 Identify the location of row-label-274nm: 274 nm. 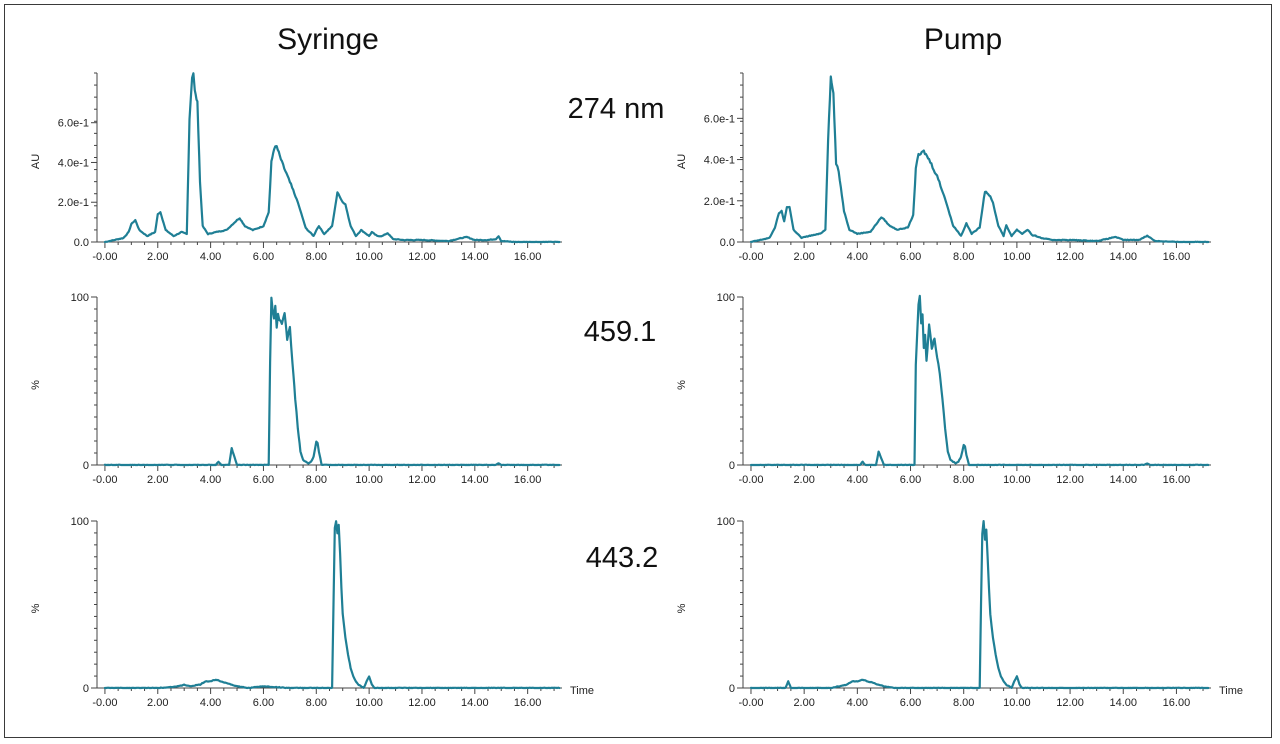
(616, 109).